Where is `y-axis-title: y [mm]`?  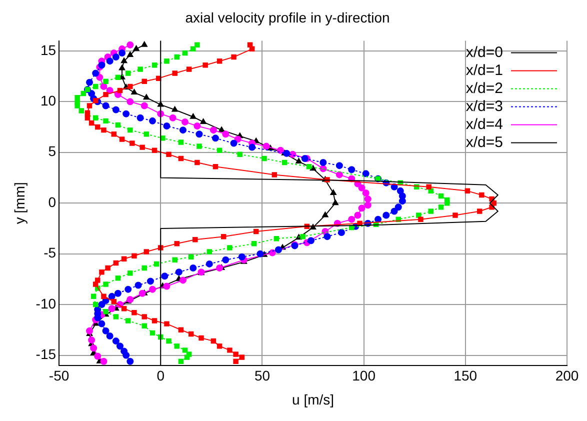
y-axis-title: y [mm] is located at coordinates (19, 203).